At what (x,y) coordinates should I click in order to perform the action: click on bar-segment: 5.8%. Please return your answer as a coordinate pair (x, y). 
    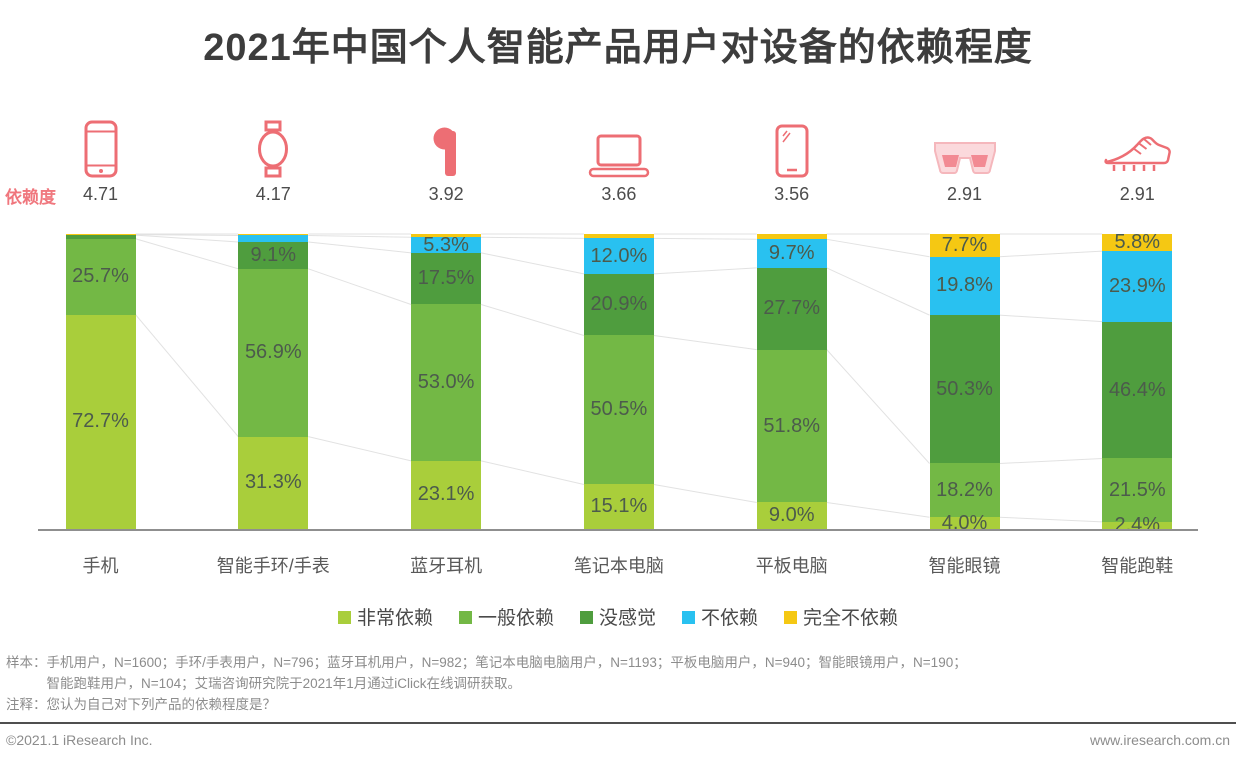
    Looking at the image, I should click on (1137, 242).